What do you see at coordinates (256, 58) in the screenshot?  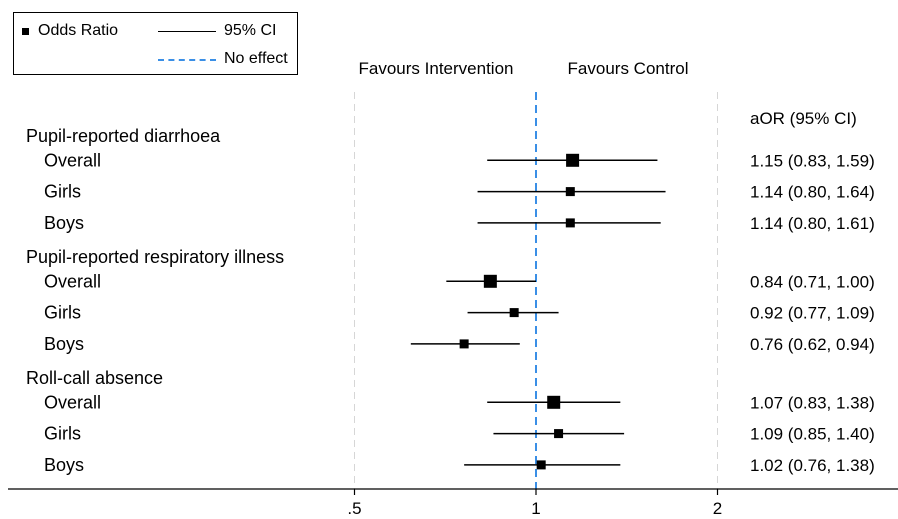 I see `legend-no-effect-label: No effect` at bounding box center [256, 58].